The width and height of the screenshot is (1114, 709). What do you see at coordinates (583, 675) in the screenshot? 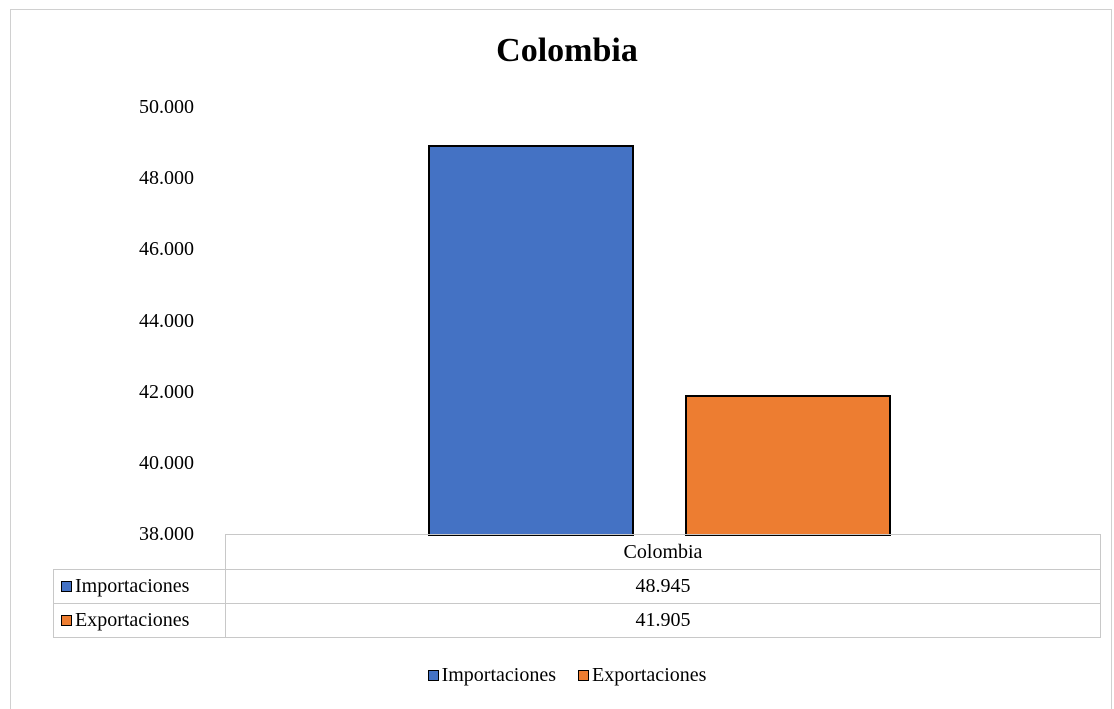
I see `legend-swatch-exportaciones` at bounding box center [583, 675].